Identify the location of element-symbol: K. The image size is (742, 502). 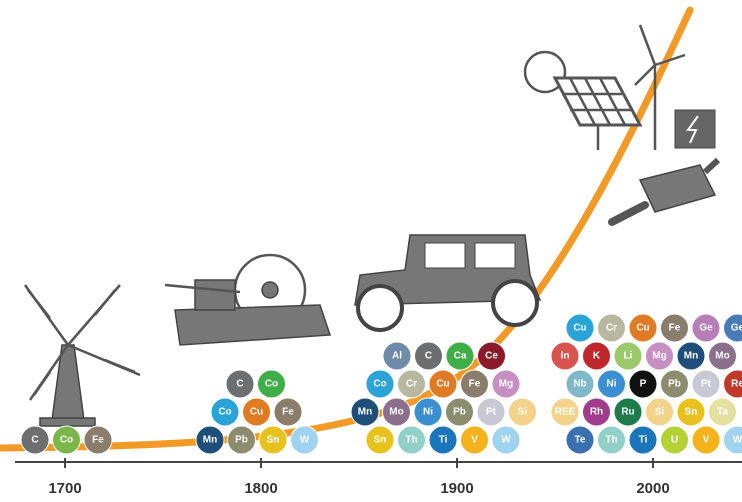
(597, 356).